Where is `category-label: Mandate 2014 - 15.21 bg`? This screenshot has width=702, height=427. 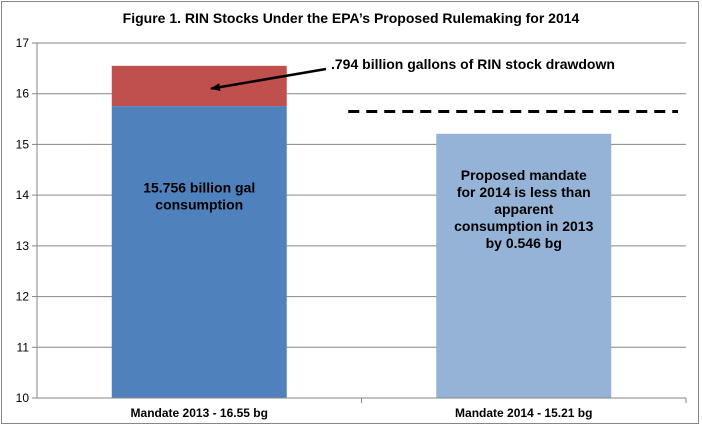
category-label: Mandate 2014 - 15.21 bg is located at coordinates (523, 413).